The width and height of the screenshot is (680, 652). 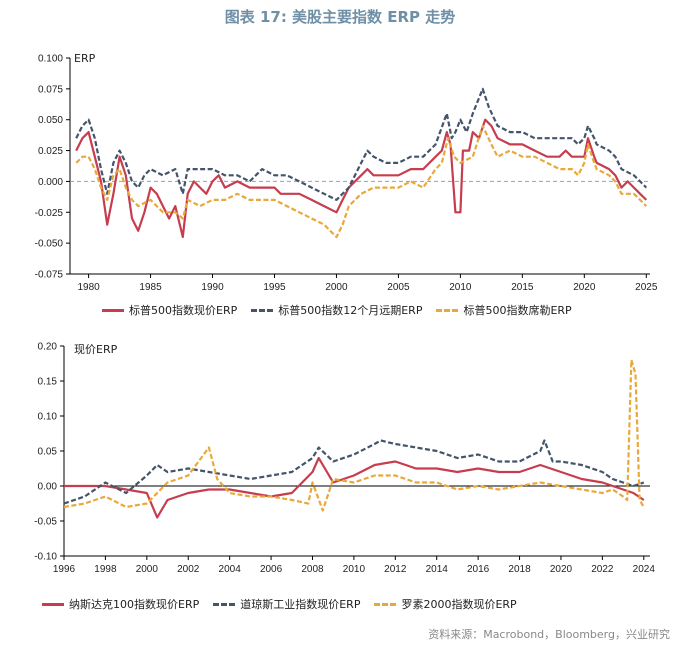 What do you see at coordinates (517, 310) in the screenshot?
I see `legend-label: 标普500指数席勒ERP` at bounding box center [517, 310].